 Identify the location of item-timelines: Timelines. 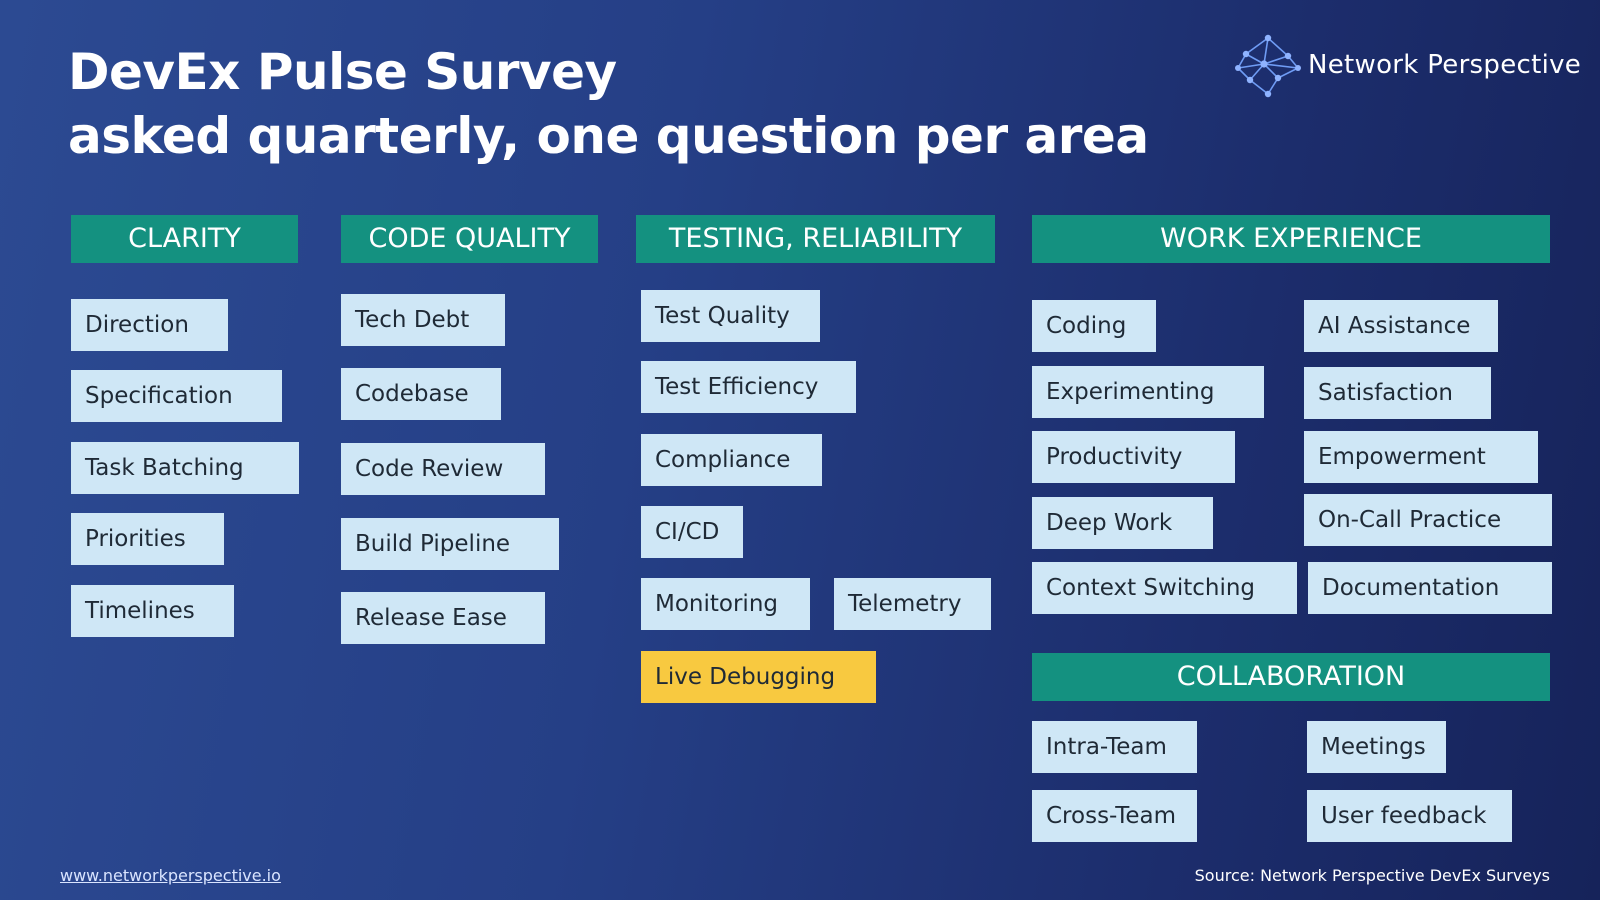
(152, 611).